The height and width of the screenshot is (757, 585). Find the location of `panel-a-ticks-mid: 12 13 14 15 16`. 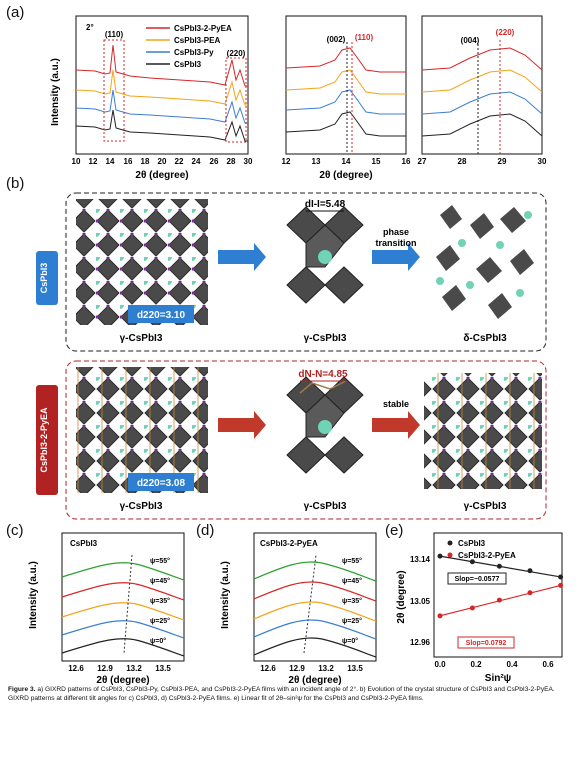

panel-a-ticks-mid: 12 13 14 15 16 is located at coordinates (346, 161).